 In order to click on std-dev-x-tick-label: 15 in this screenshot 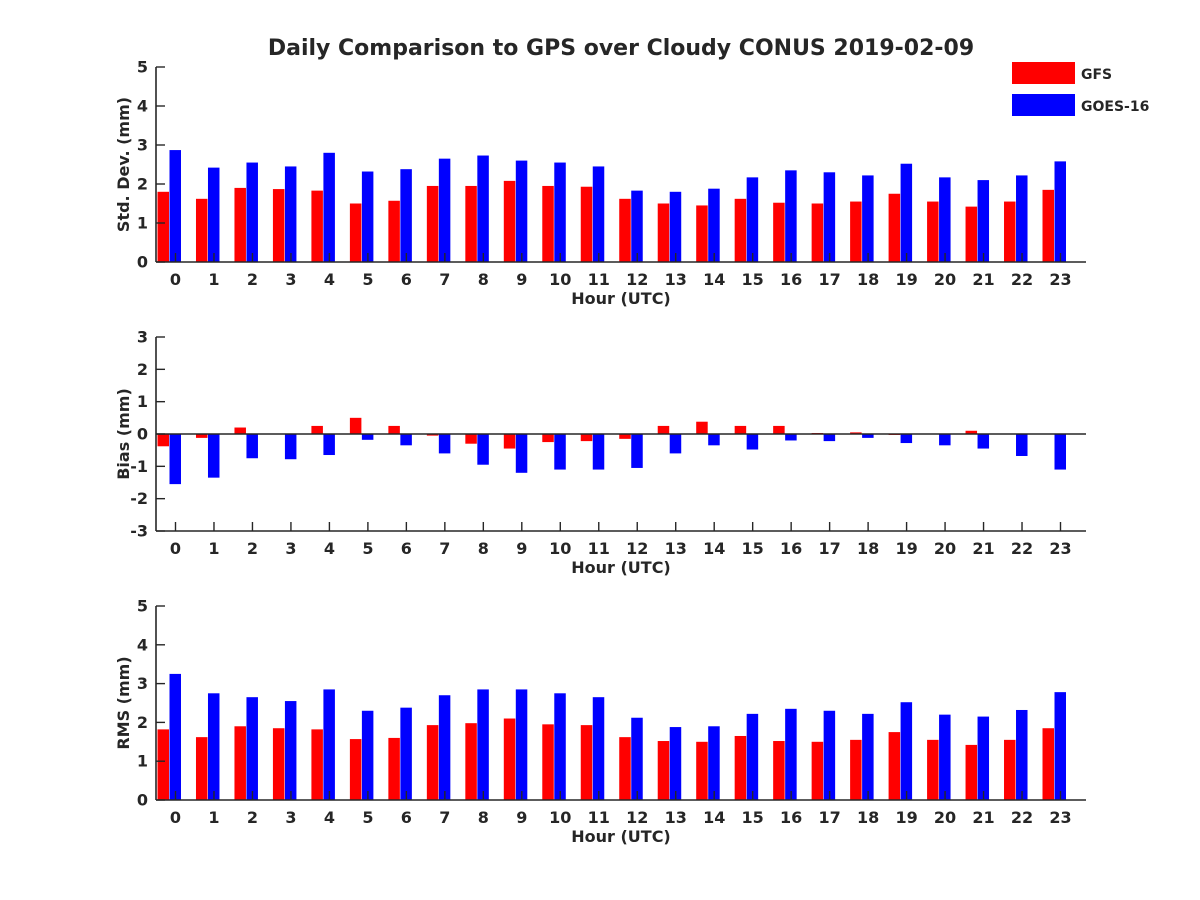, I will do `click(753, 279)`.